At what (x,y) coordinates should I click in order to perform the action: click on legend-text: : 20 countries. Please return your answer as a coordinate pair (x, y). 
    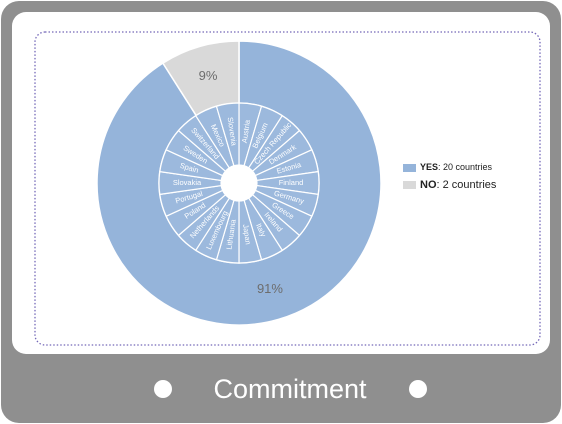
    Looking at the image, I should click on (465, 167).